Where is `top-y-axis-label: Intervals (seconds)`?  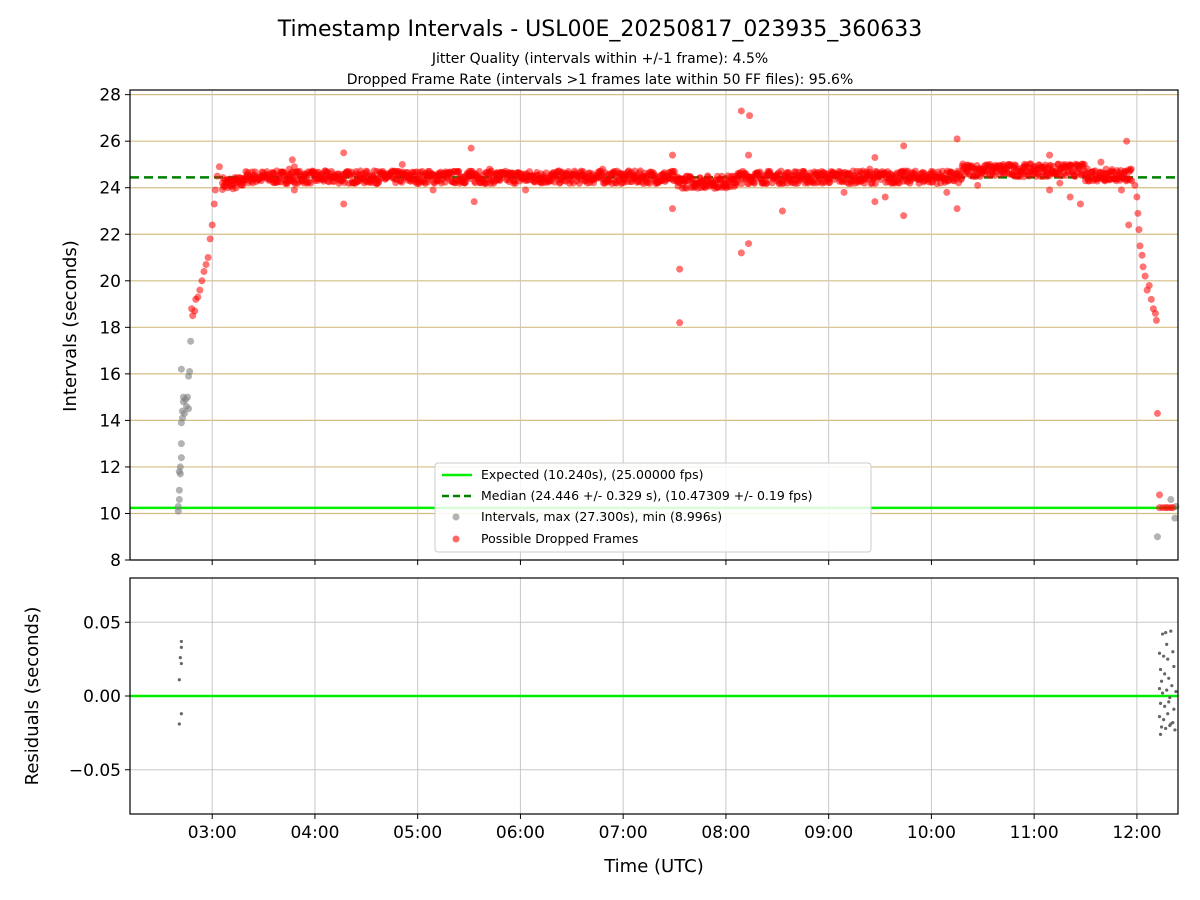 top-y-axis-label: Intervals (seconds) is located at coordinates (70, 326).